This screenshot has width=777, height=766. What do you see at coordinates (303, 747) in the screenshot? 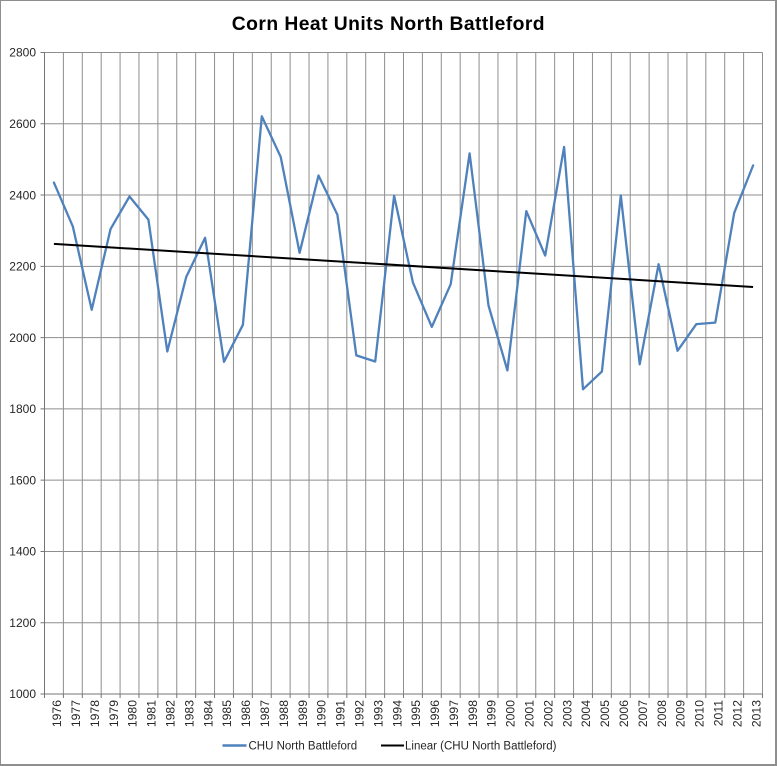
I see `svg-text: CHU North Battleford` at bounding box center [303, 747].